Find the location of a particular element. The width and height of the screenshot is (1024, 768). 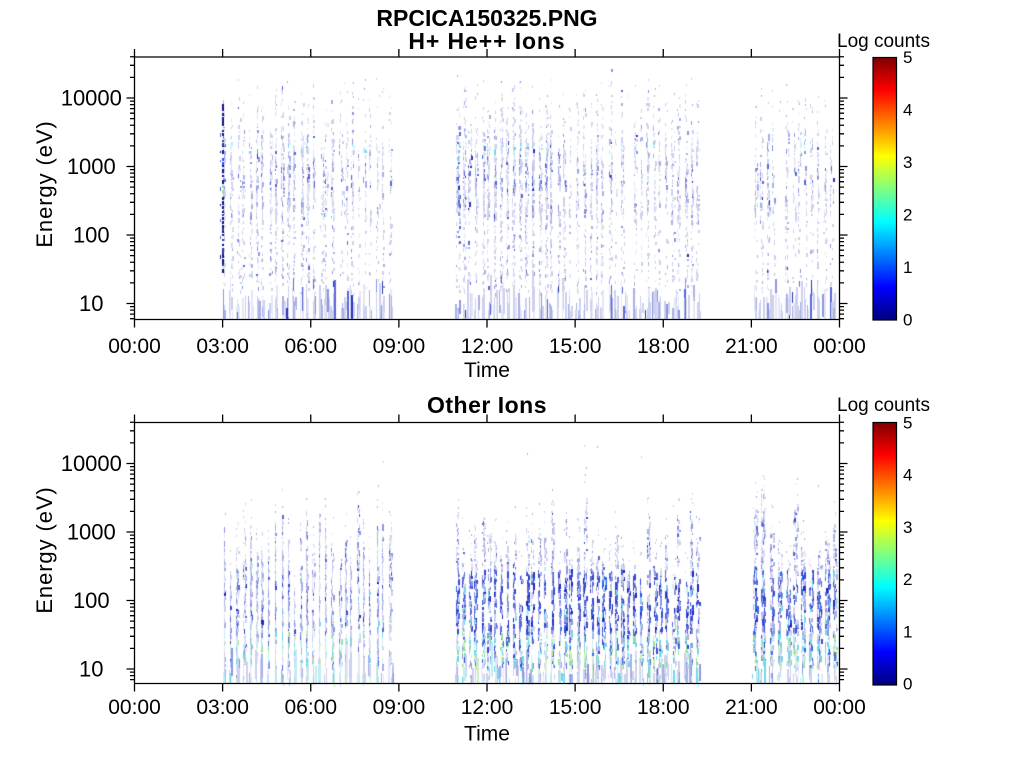

svg-text: RPCICA150325.PNG is located at coordinates (486, 18).